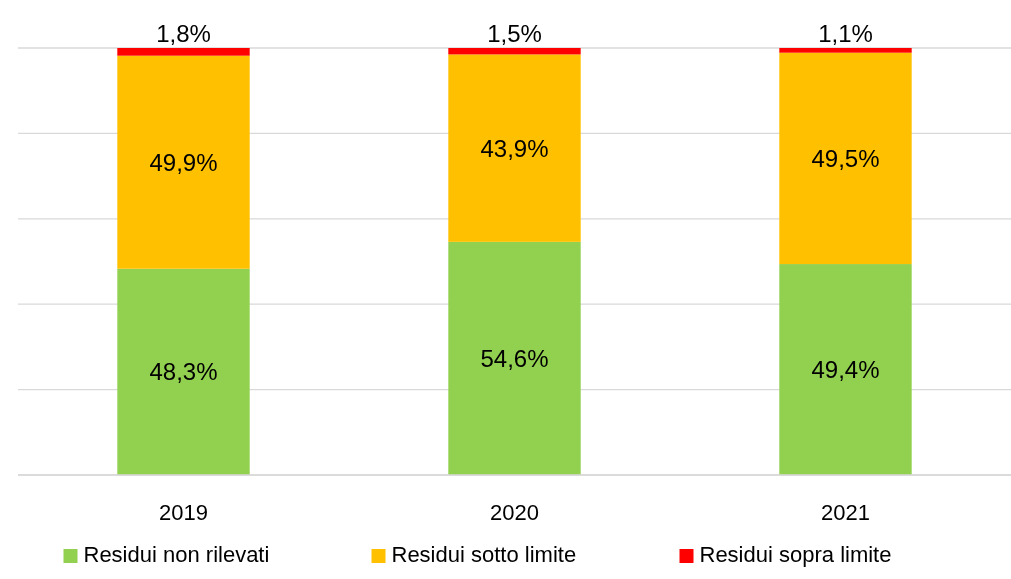 Image resolution: width=1011 pixels, height=579 pixels. What do you see at coordinates (183, 512) in the screenshot?
I see `x-tick-label: 2019` at bounding box center [183, 512].